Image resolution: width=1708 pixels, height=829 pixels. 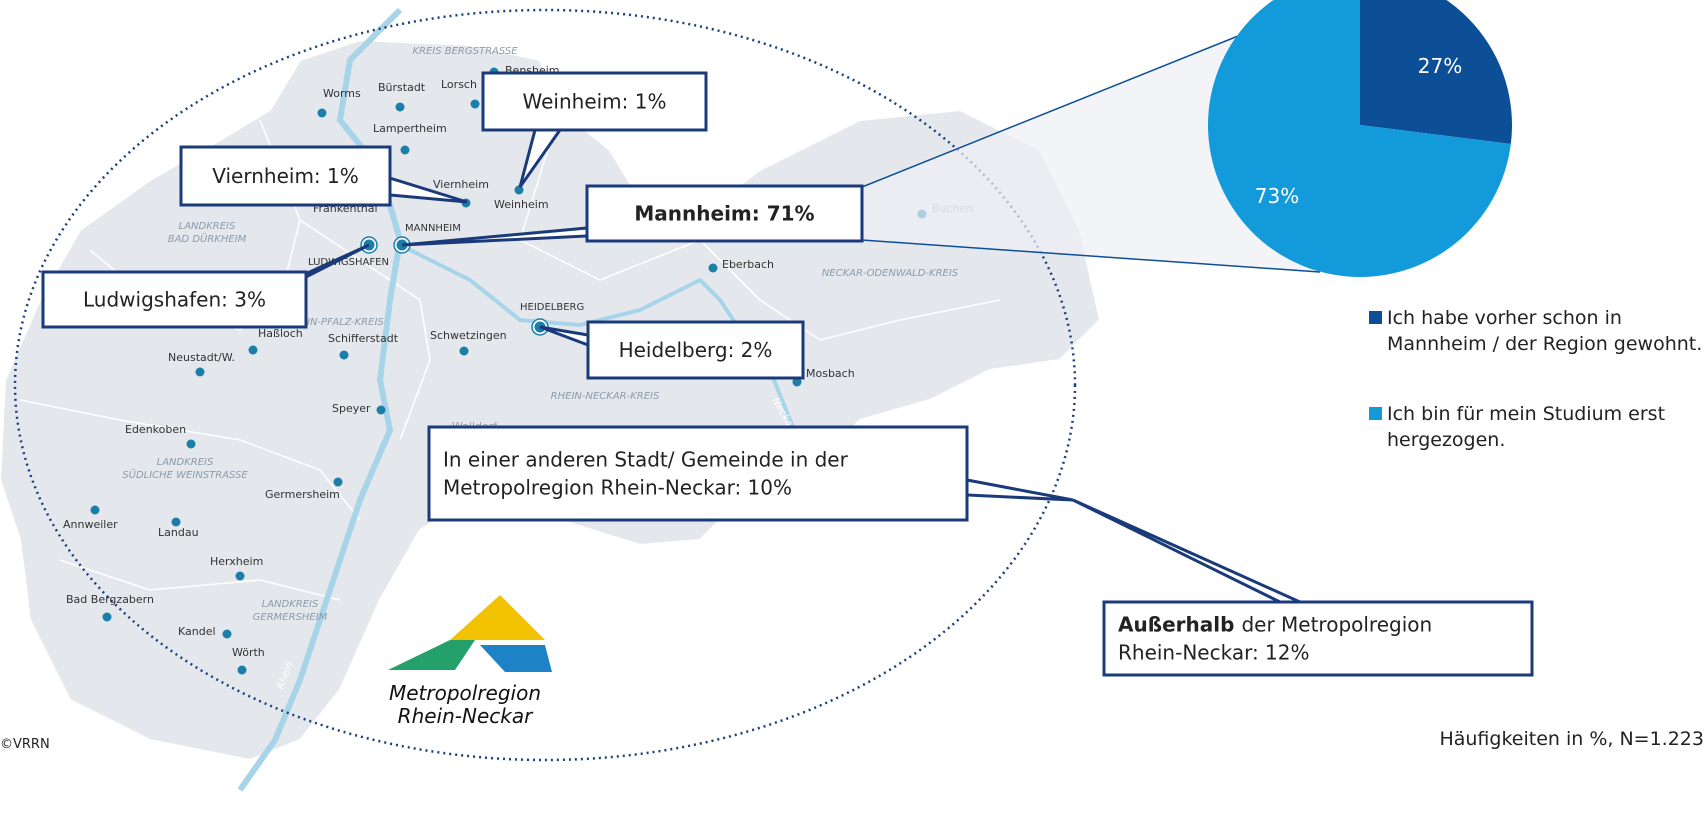 I want to click on callout-text: In einer anderen Stadt/ Gemeinde in der, so click(x=646, y=460).